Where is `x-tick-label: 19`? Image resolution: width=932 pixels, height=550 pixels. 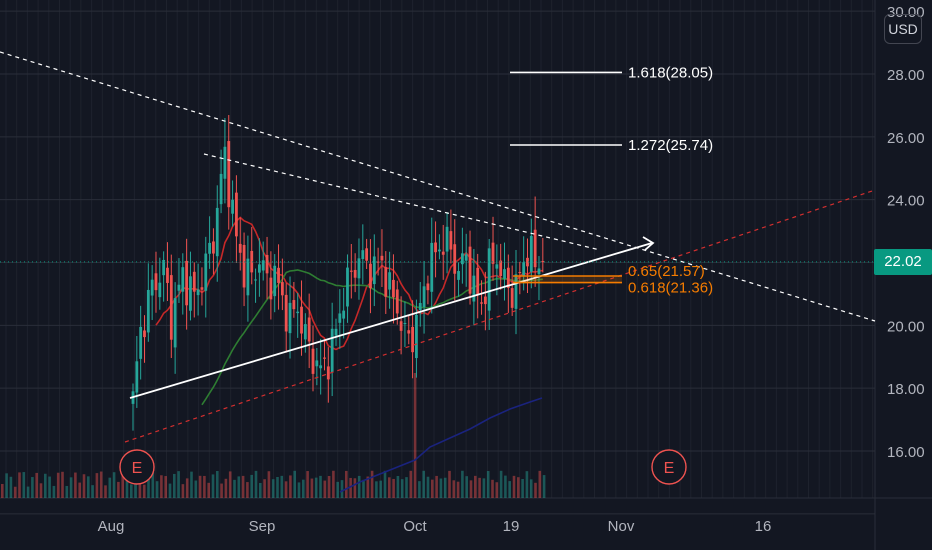 x-tick-label: 19 is located at coordinates (511, 526).